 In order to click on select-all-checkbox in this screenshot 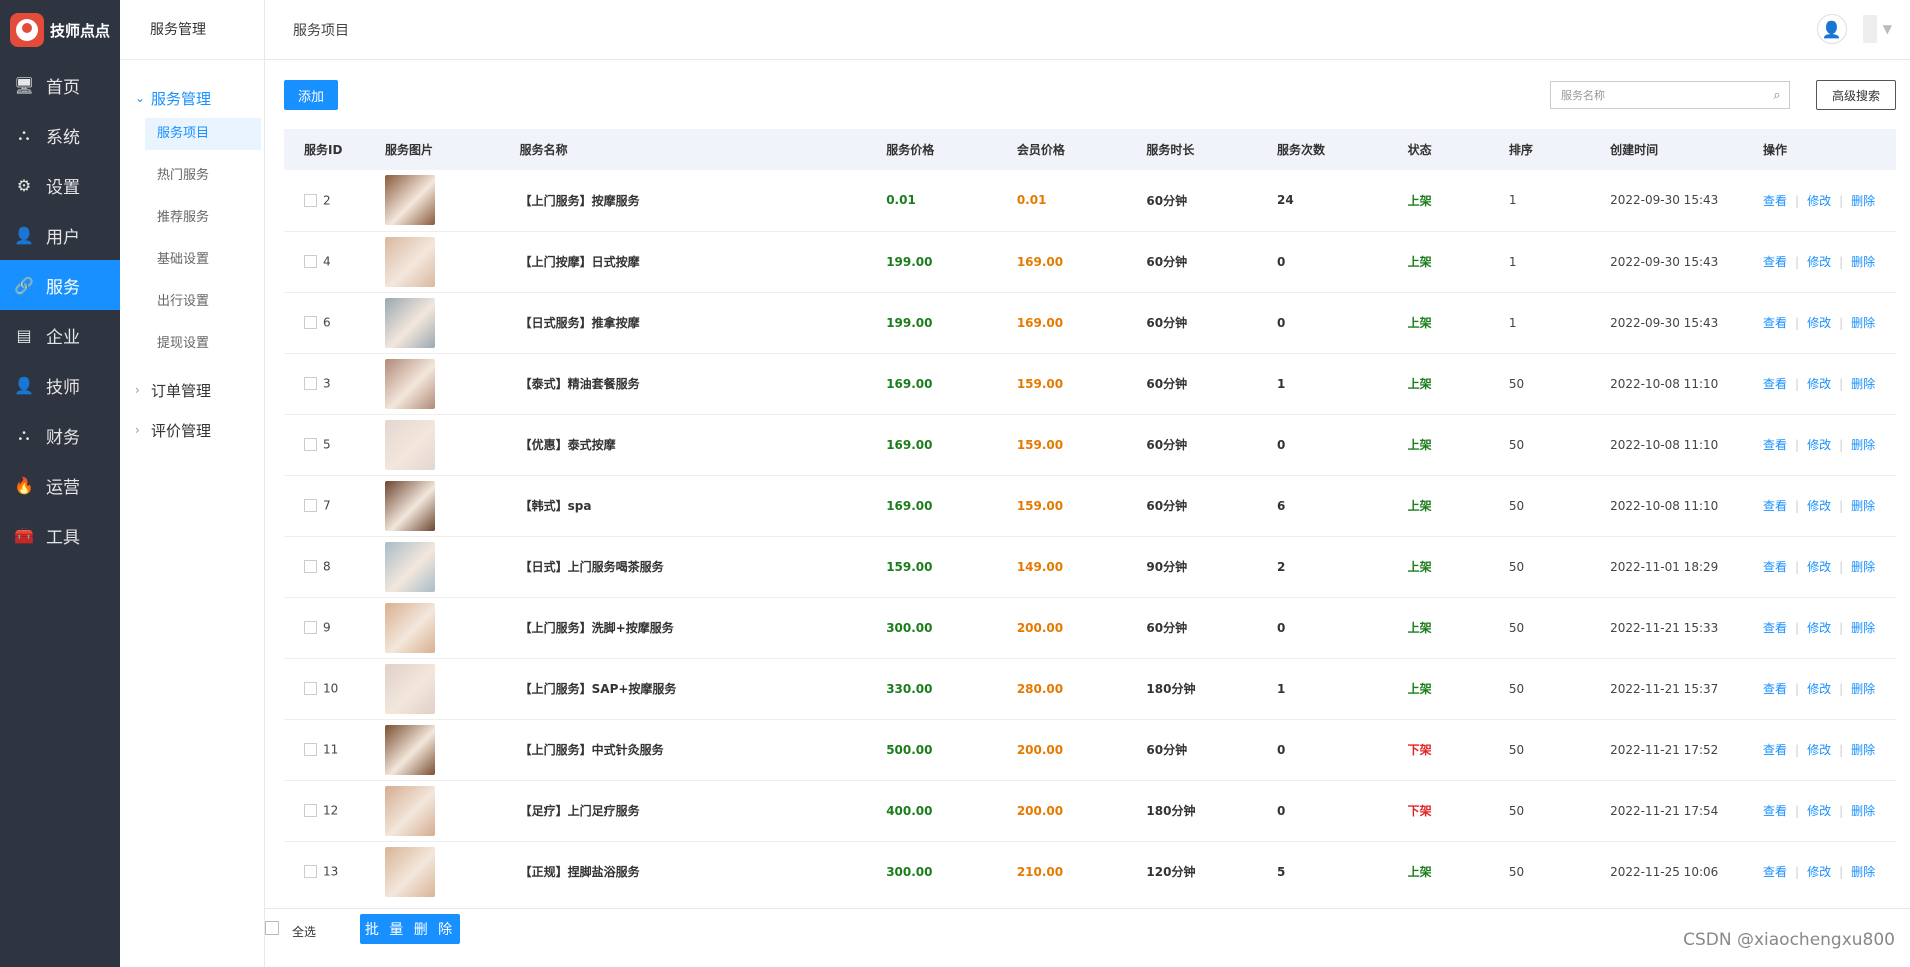, I will do `click(272, 928)`.